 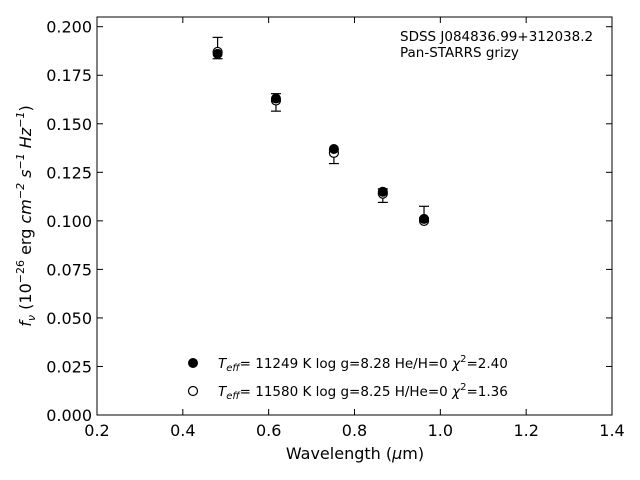 What do you see at coordinates (69, 366) in the screenshot?
I see `y-tick-label: 0.025` at bounding box center [69, 366].